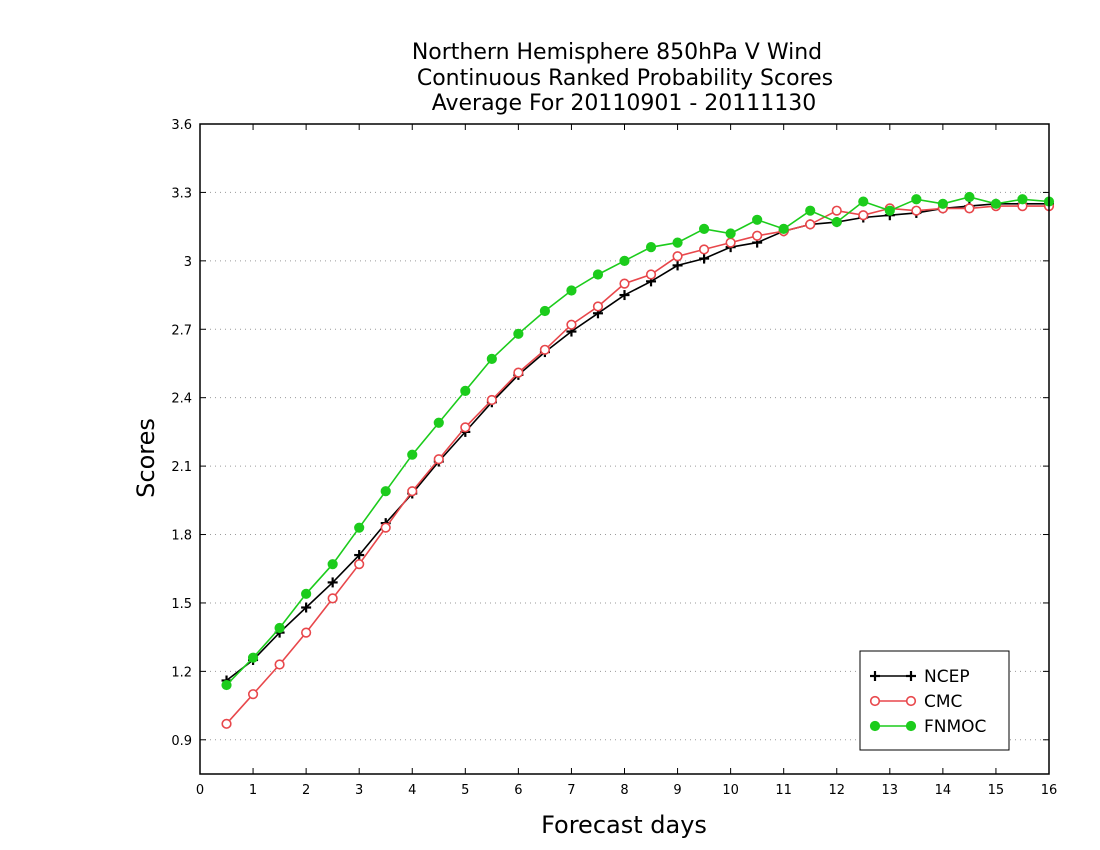  What do you see at coordinates (875, 676) in the screenshot?
I see `legend-marker-left-ncep` at bounding box center [875, 676].